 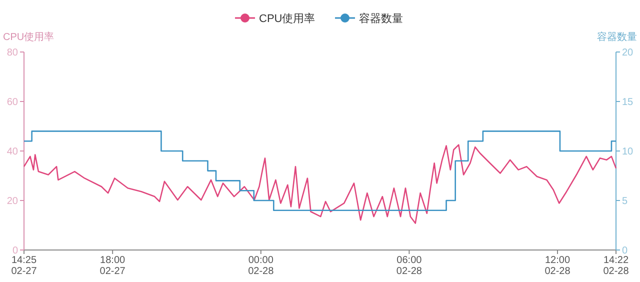 What do you see at coordinates (12, 201) in the screenshot?
I see `y-tick-label: 20` at bounding box center [12, 201].